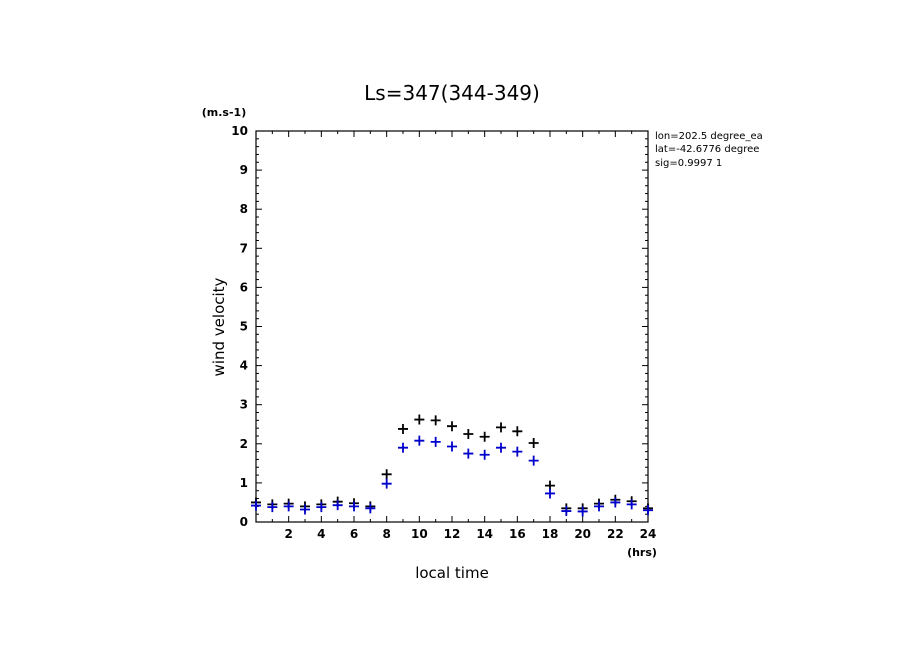 Image resolution: width=904 pixels, height=654 pixels. What do you see at coordinates (688, 163) in the screenshot?
I see `annotation-sig: sig=0.9997 1` at bounding box center [688, 163].